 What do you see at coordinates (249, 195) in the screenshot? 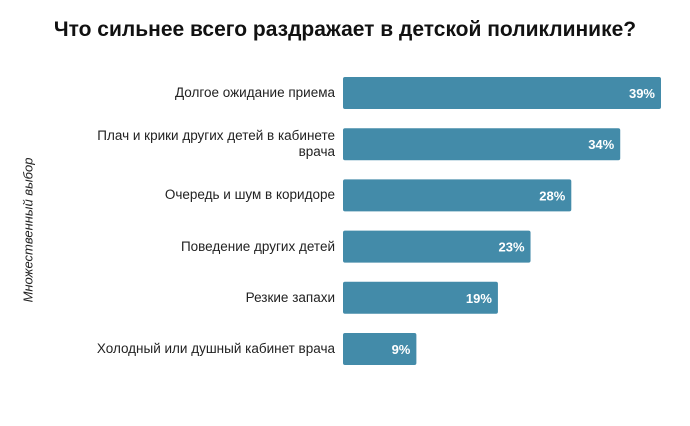
I see `category-label: Очередь и шум в коридоре` at bounding box center [249, 195].